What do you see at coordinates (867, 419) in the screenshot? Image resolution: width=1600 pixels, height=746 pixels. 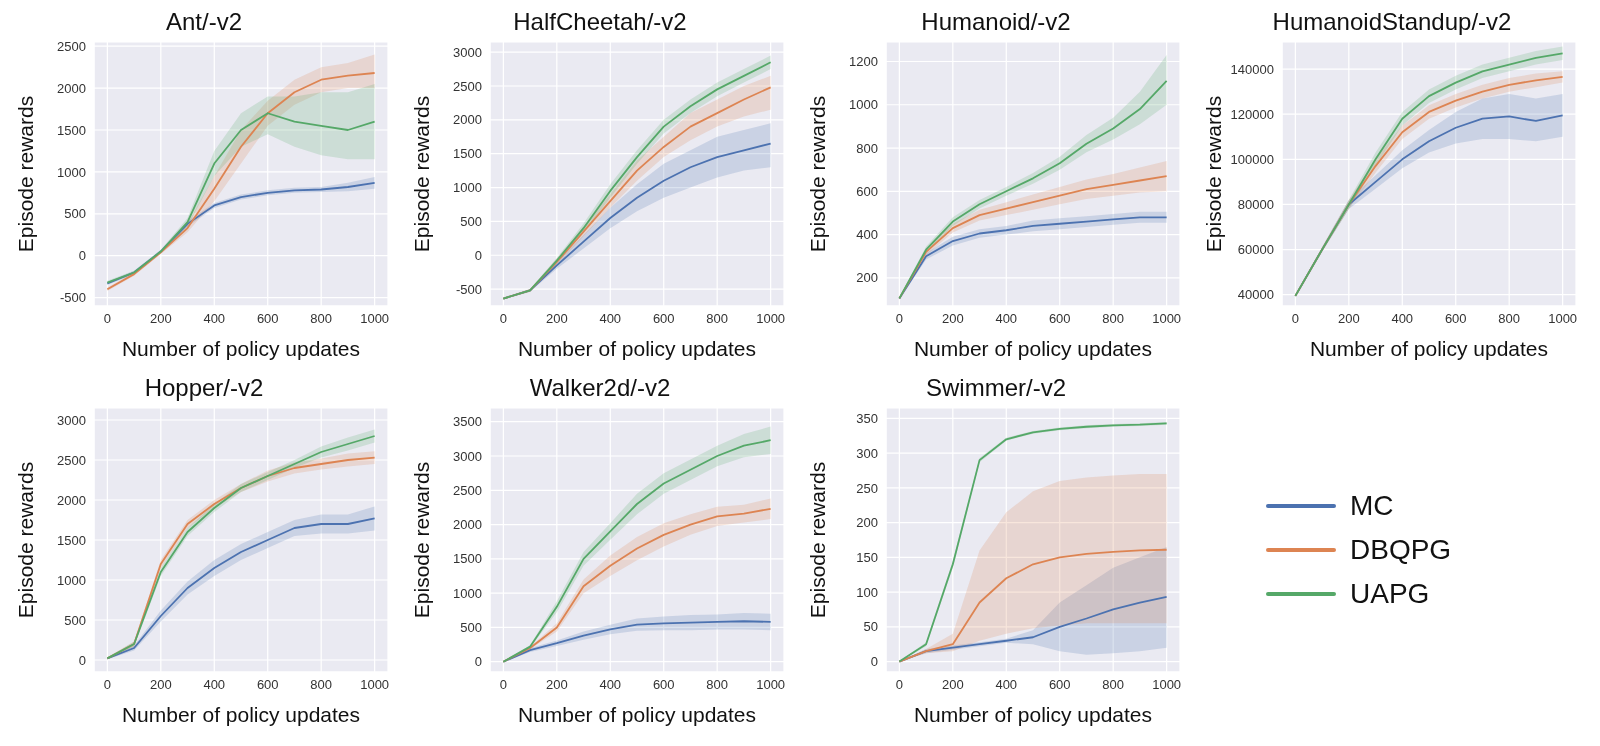 I see `y-tick-label: 350` at bounding box center [867, 419].